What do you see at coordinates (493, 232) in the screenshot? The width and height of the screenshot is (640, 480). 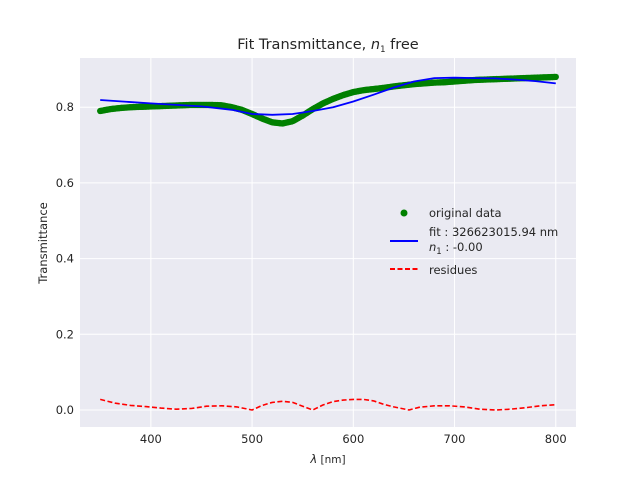 I see `legend-label-fit-line1: fit : 326623015.94 nm` at bounding box center [493, 232].